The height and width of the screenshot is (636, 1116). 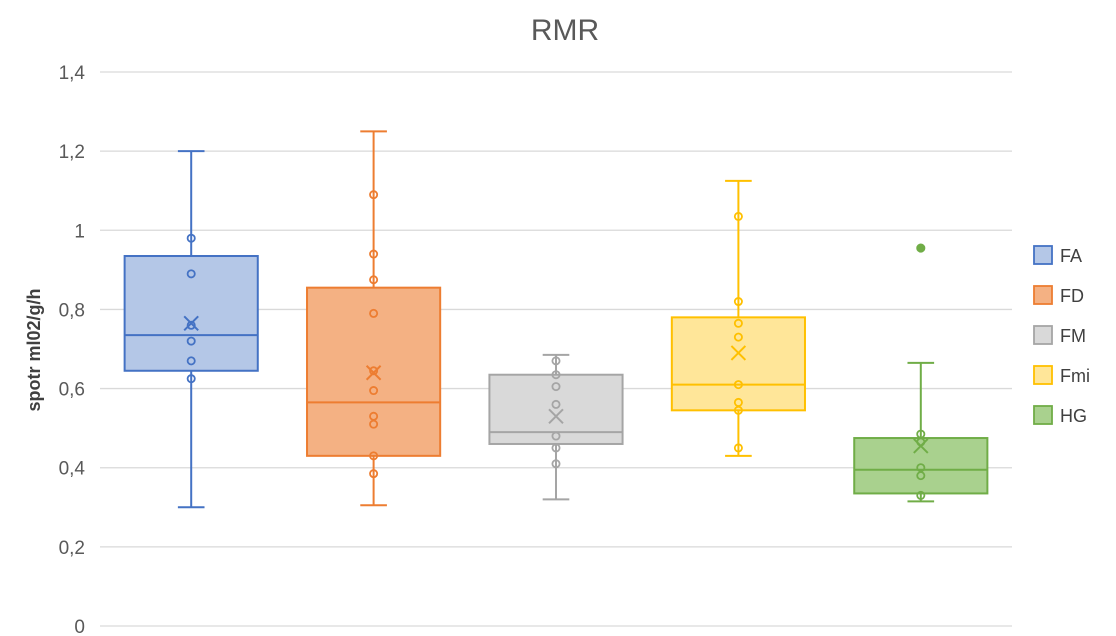 What do you see at coordinates (1072, 296) in the screenshot?
I see `legend-label: FD` at bounding box center [1072, 296].